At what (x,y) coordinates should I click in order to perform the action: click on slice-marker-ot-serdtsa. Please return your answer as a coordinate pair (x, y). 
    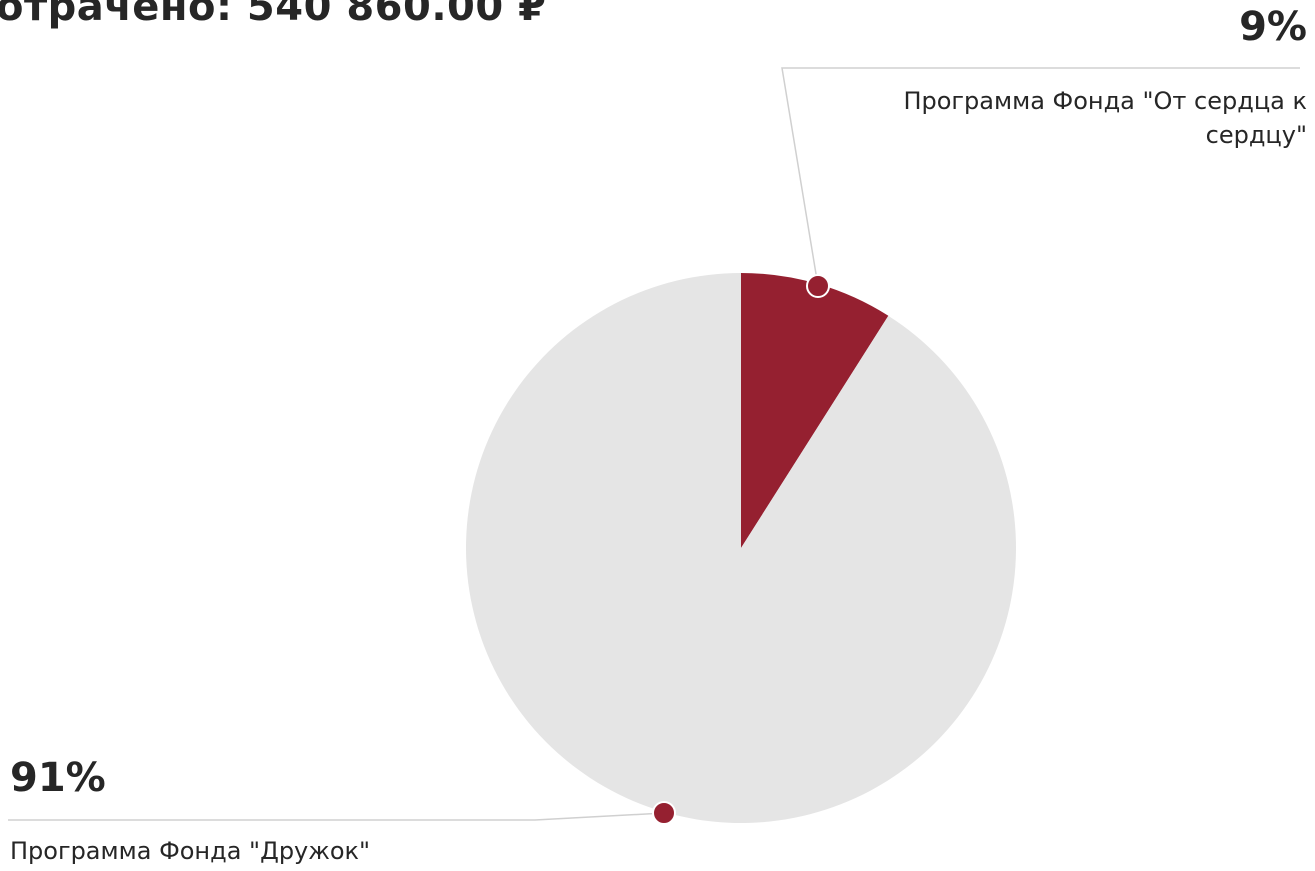
    Looking at the image, I should click on (818, 286).